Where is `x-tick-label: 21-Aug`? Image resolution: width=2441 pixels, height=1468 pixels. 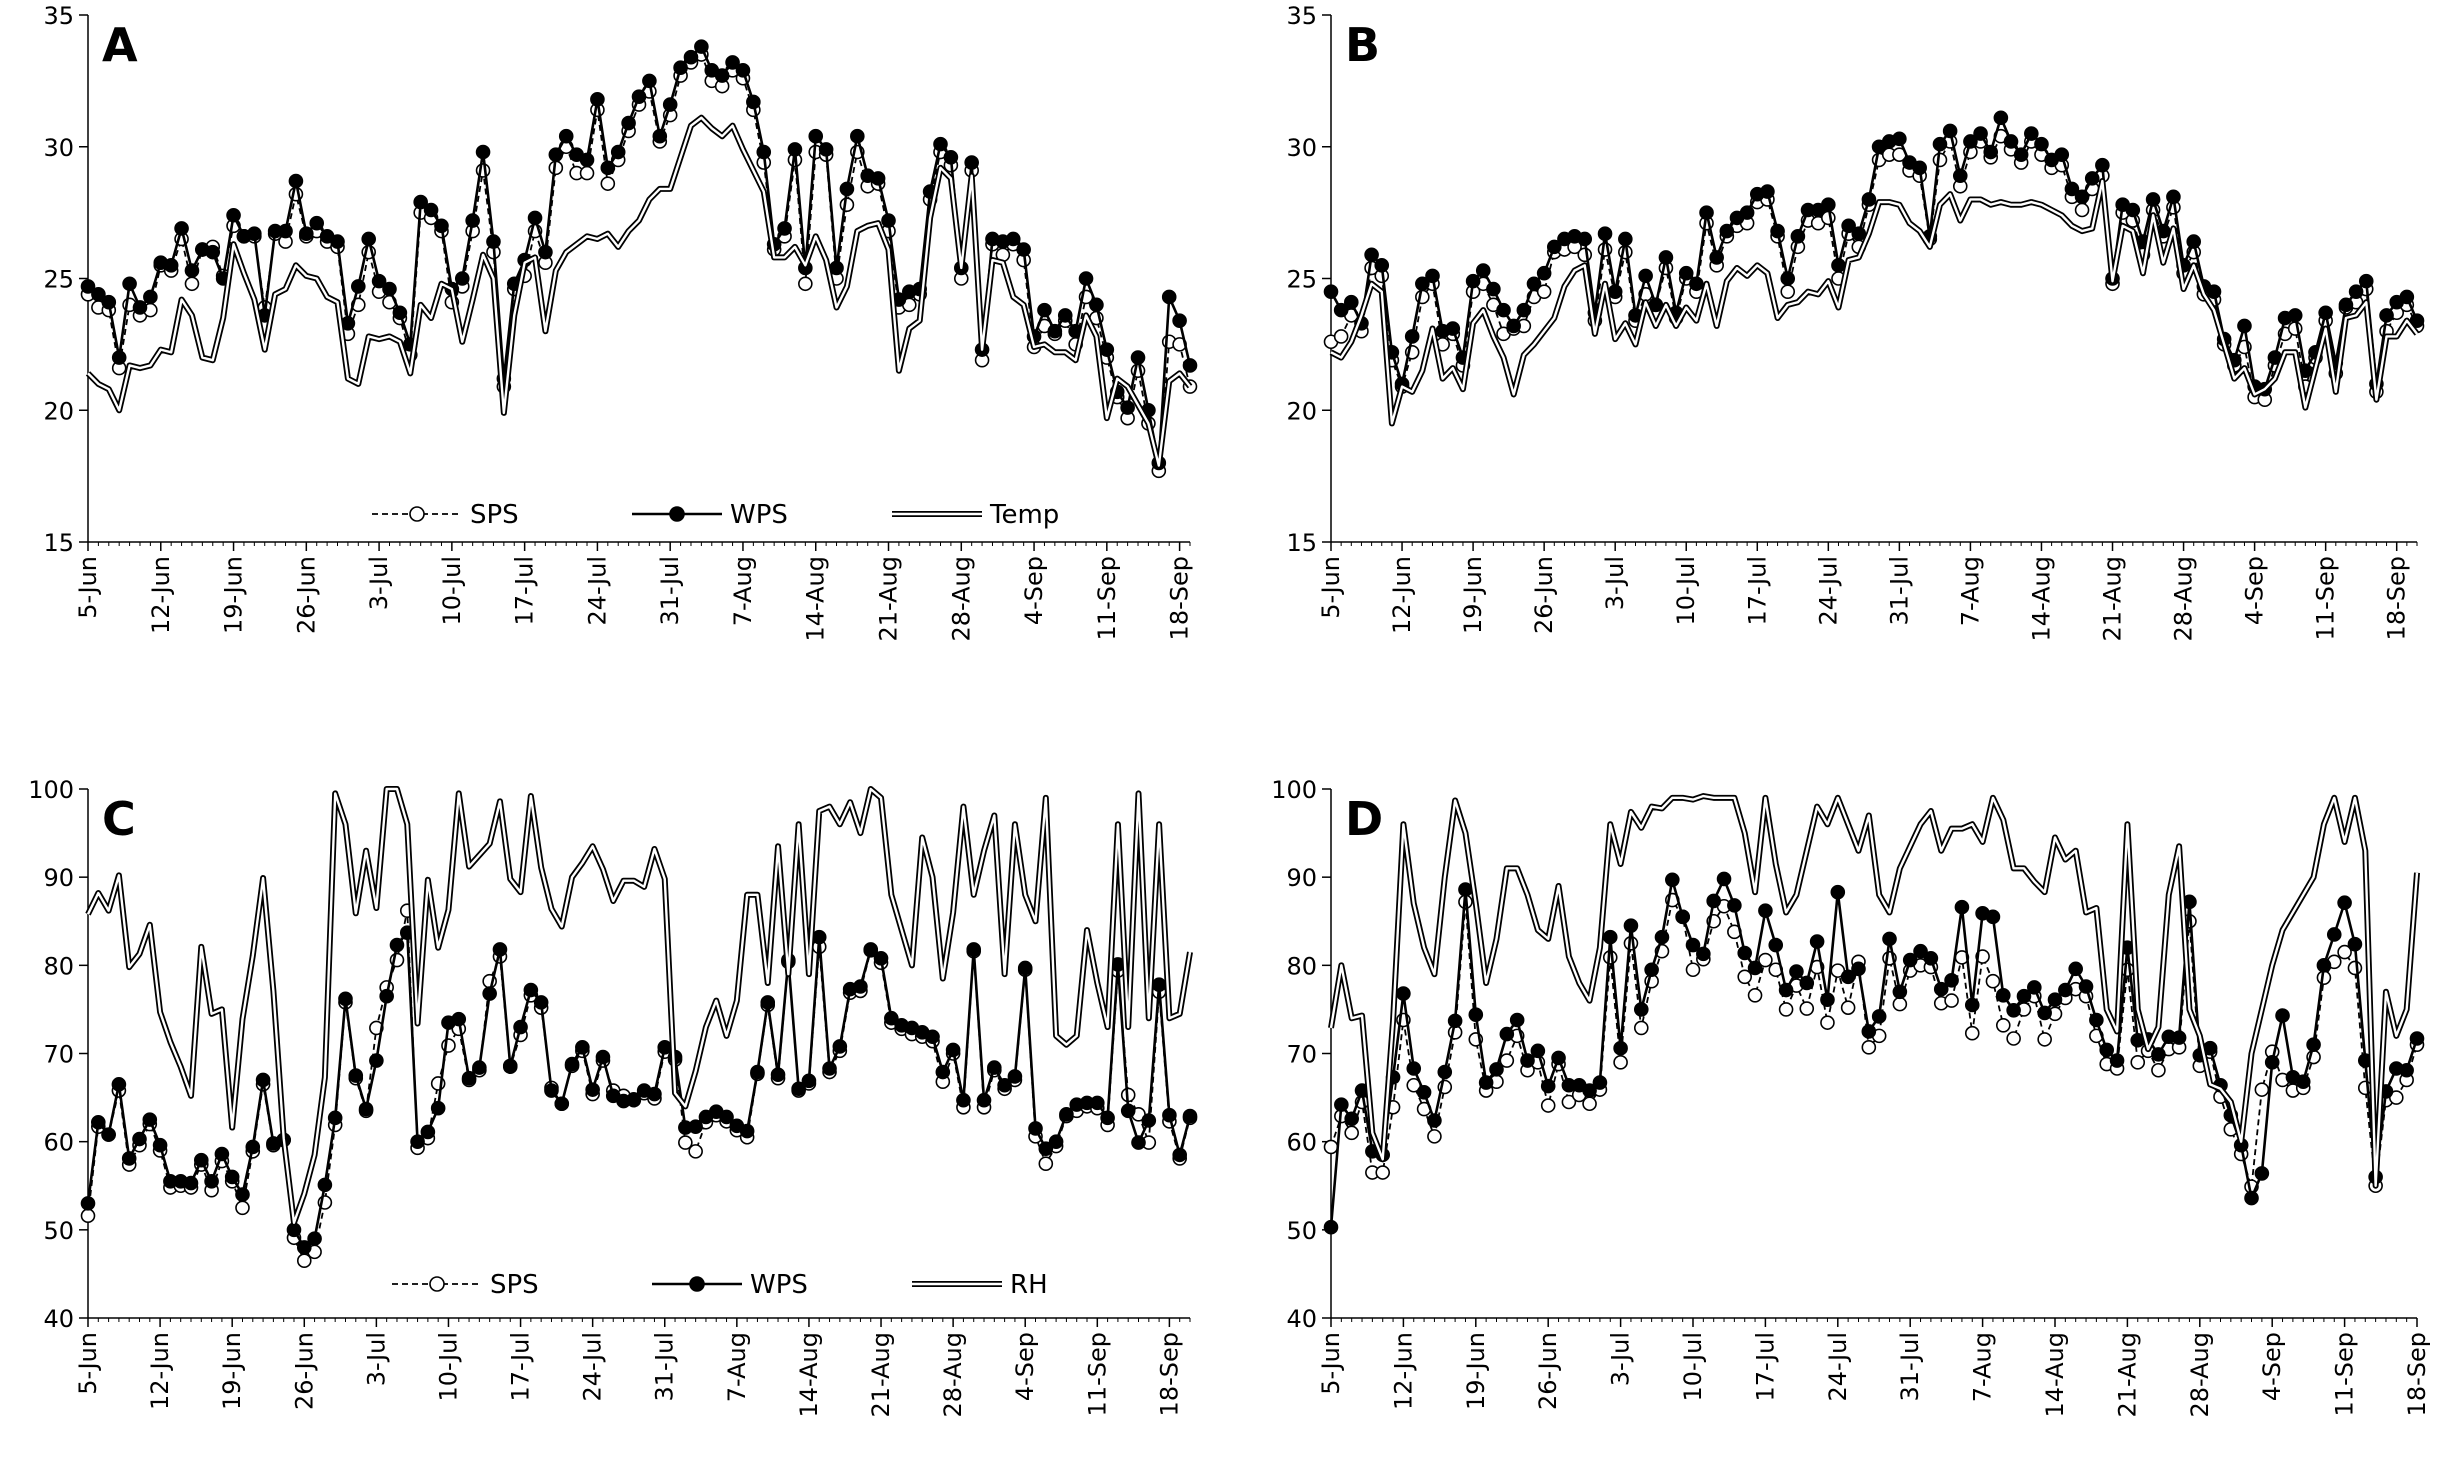 x-tick-label: 21-Aug is located at coordinates (881, 1375).